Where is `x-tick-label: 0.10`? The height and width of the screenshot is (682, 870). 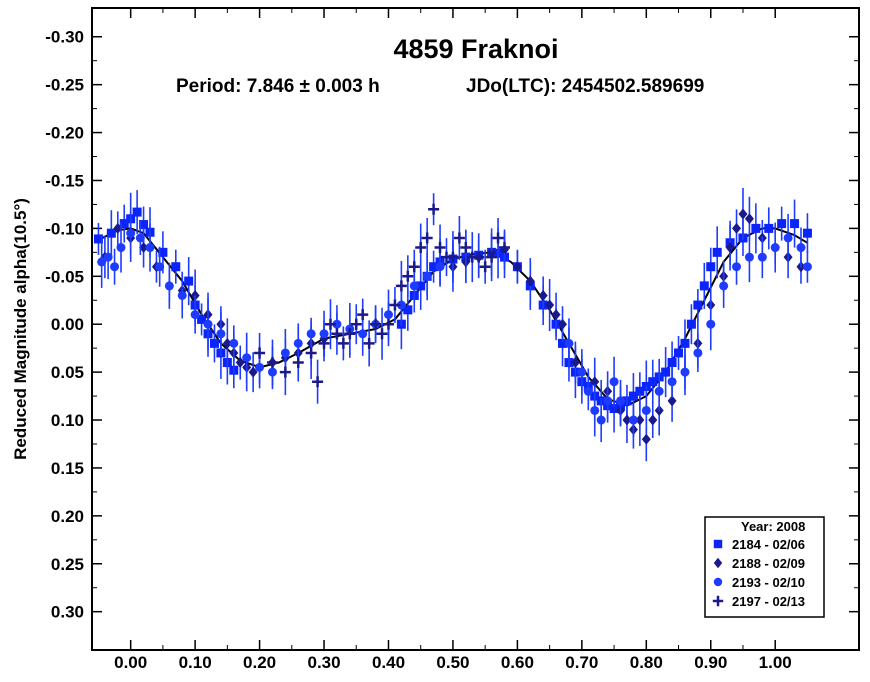
x-tick-label: 0.10 is located at coordinates (195, 662).